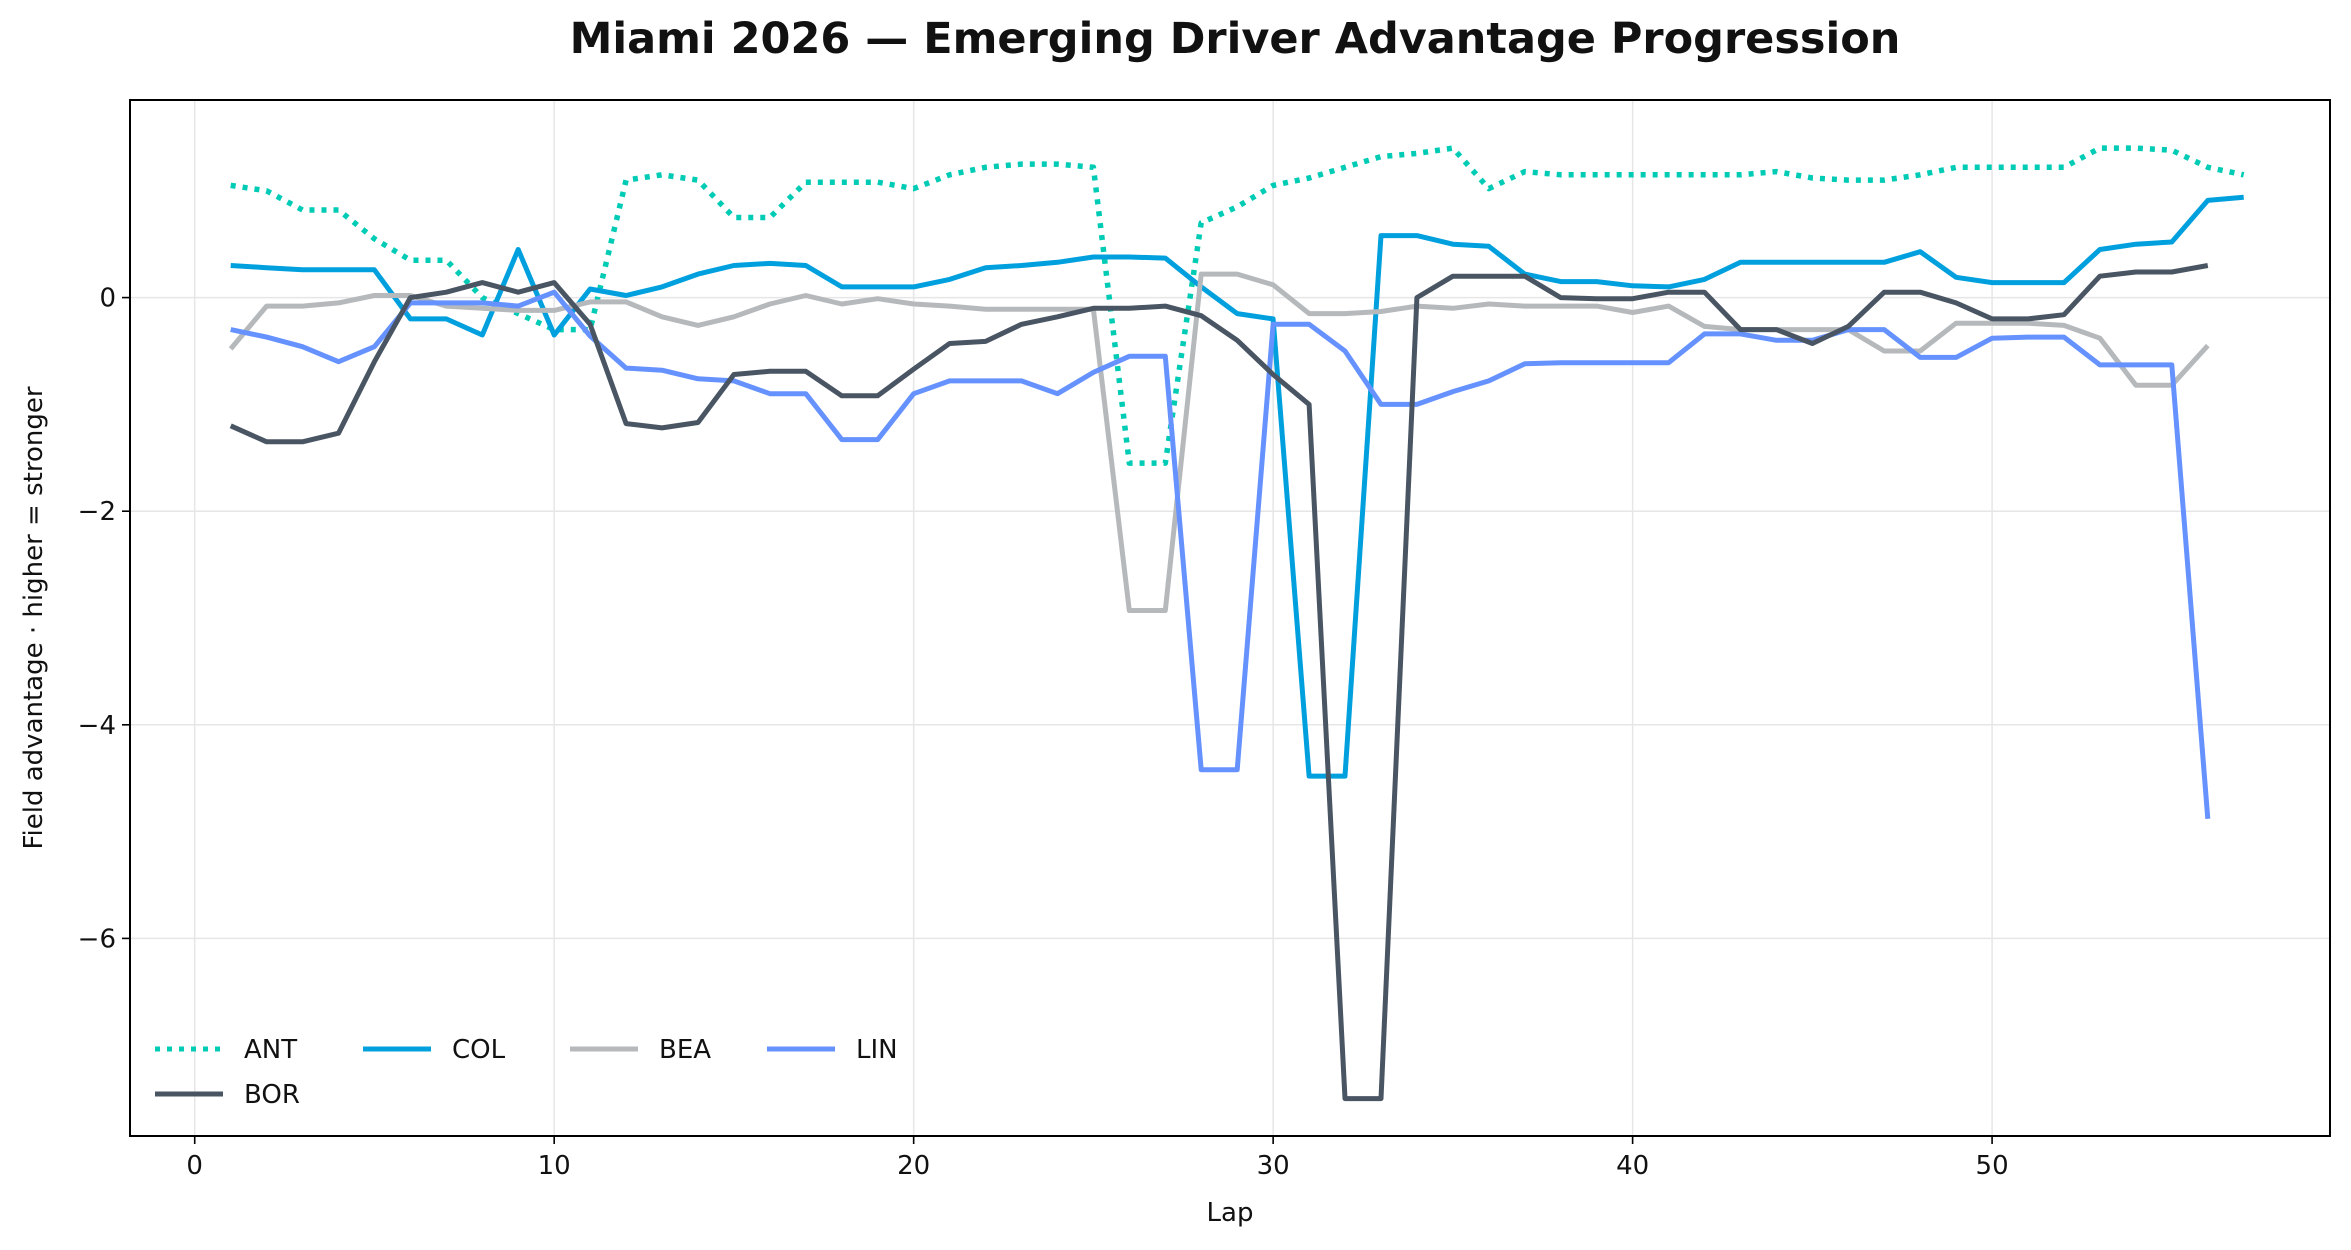 The image size is (2351, 1250). I want to click on y-tick-label: −4, so click(97, 726).